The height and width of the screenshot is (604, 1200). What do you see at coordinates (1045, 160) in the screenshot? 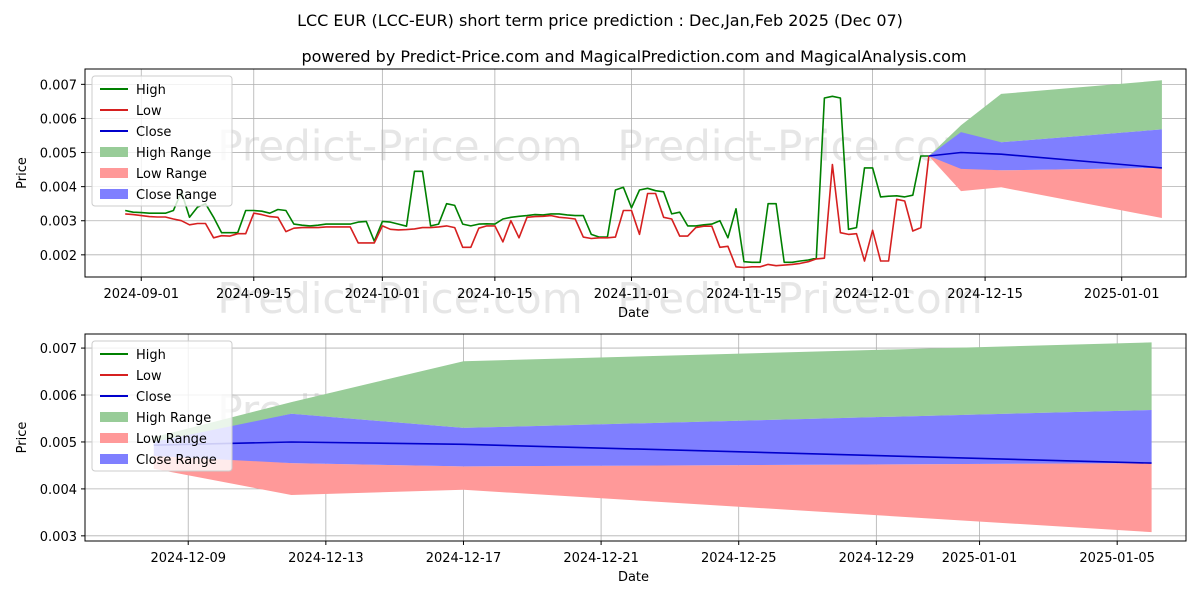
I see `close-line` at bounding box center [1045, 160].